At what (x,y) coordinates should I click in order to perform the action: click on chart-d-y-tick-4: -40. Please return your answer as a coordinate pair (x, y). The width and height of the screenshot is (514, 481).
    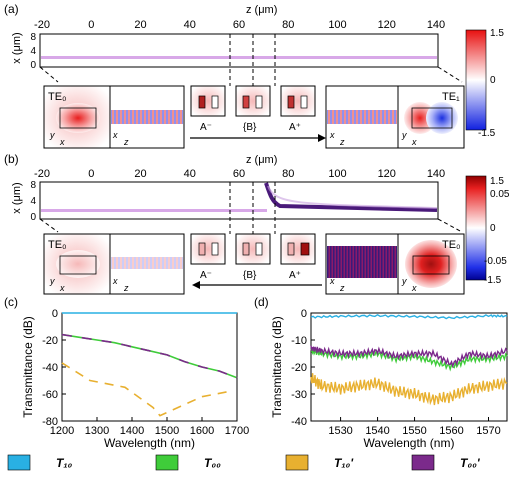
    Looking at the image, I should click on (299, 422).